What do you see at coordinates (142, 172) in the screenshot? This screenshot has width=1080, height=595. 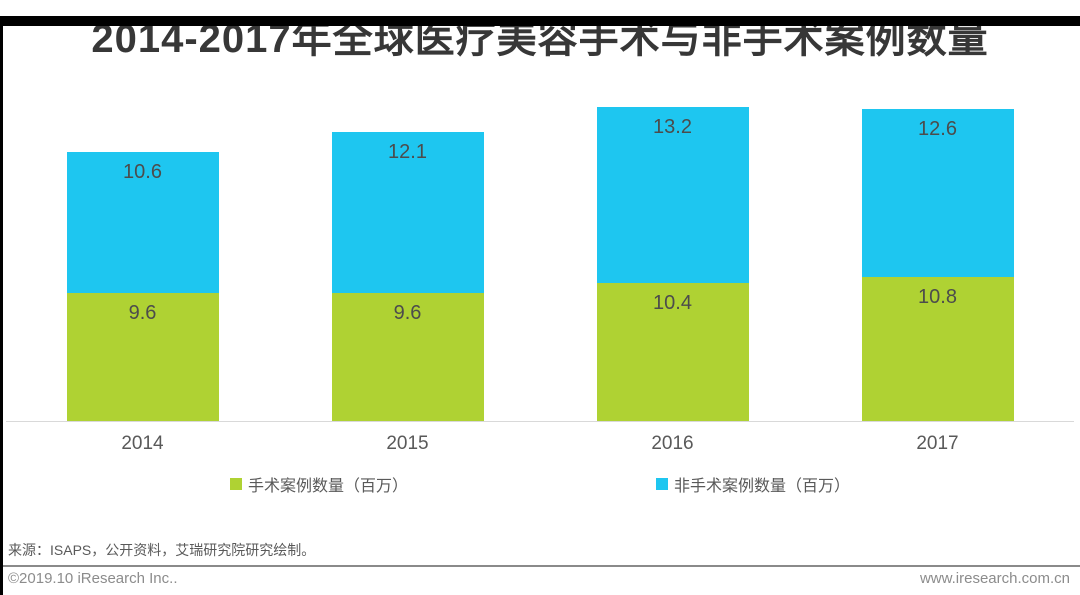 I see `bar-value-label: 10.6` at bounding box center [142, 172].